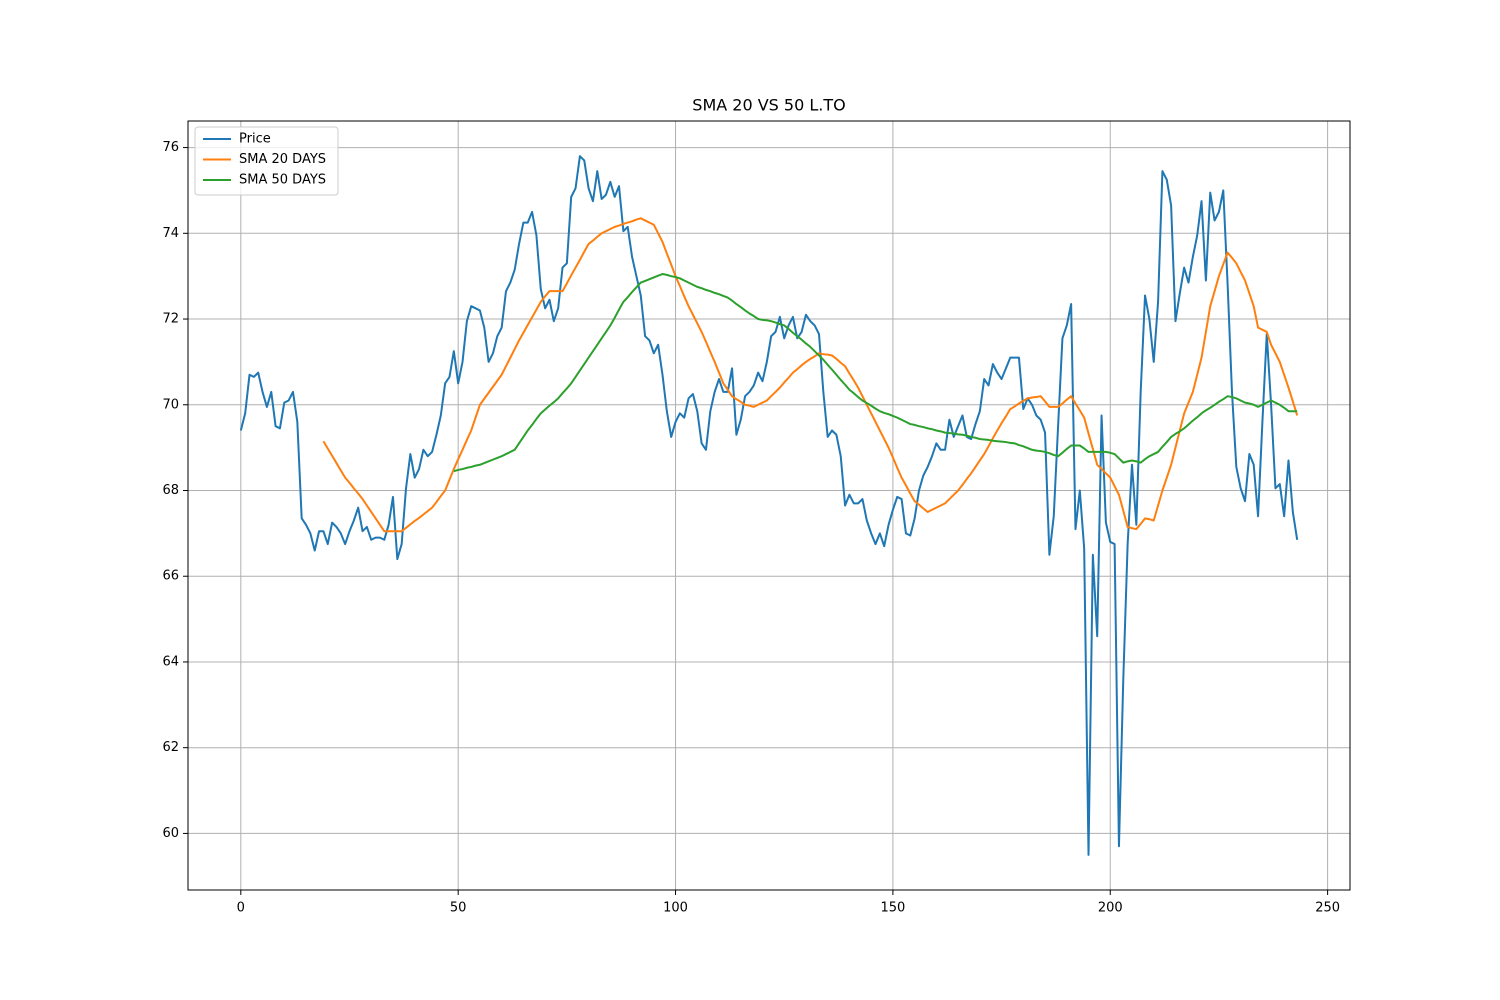  I want to click on line-series, so click(875, 373).